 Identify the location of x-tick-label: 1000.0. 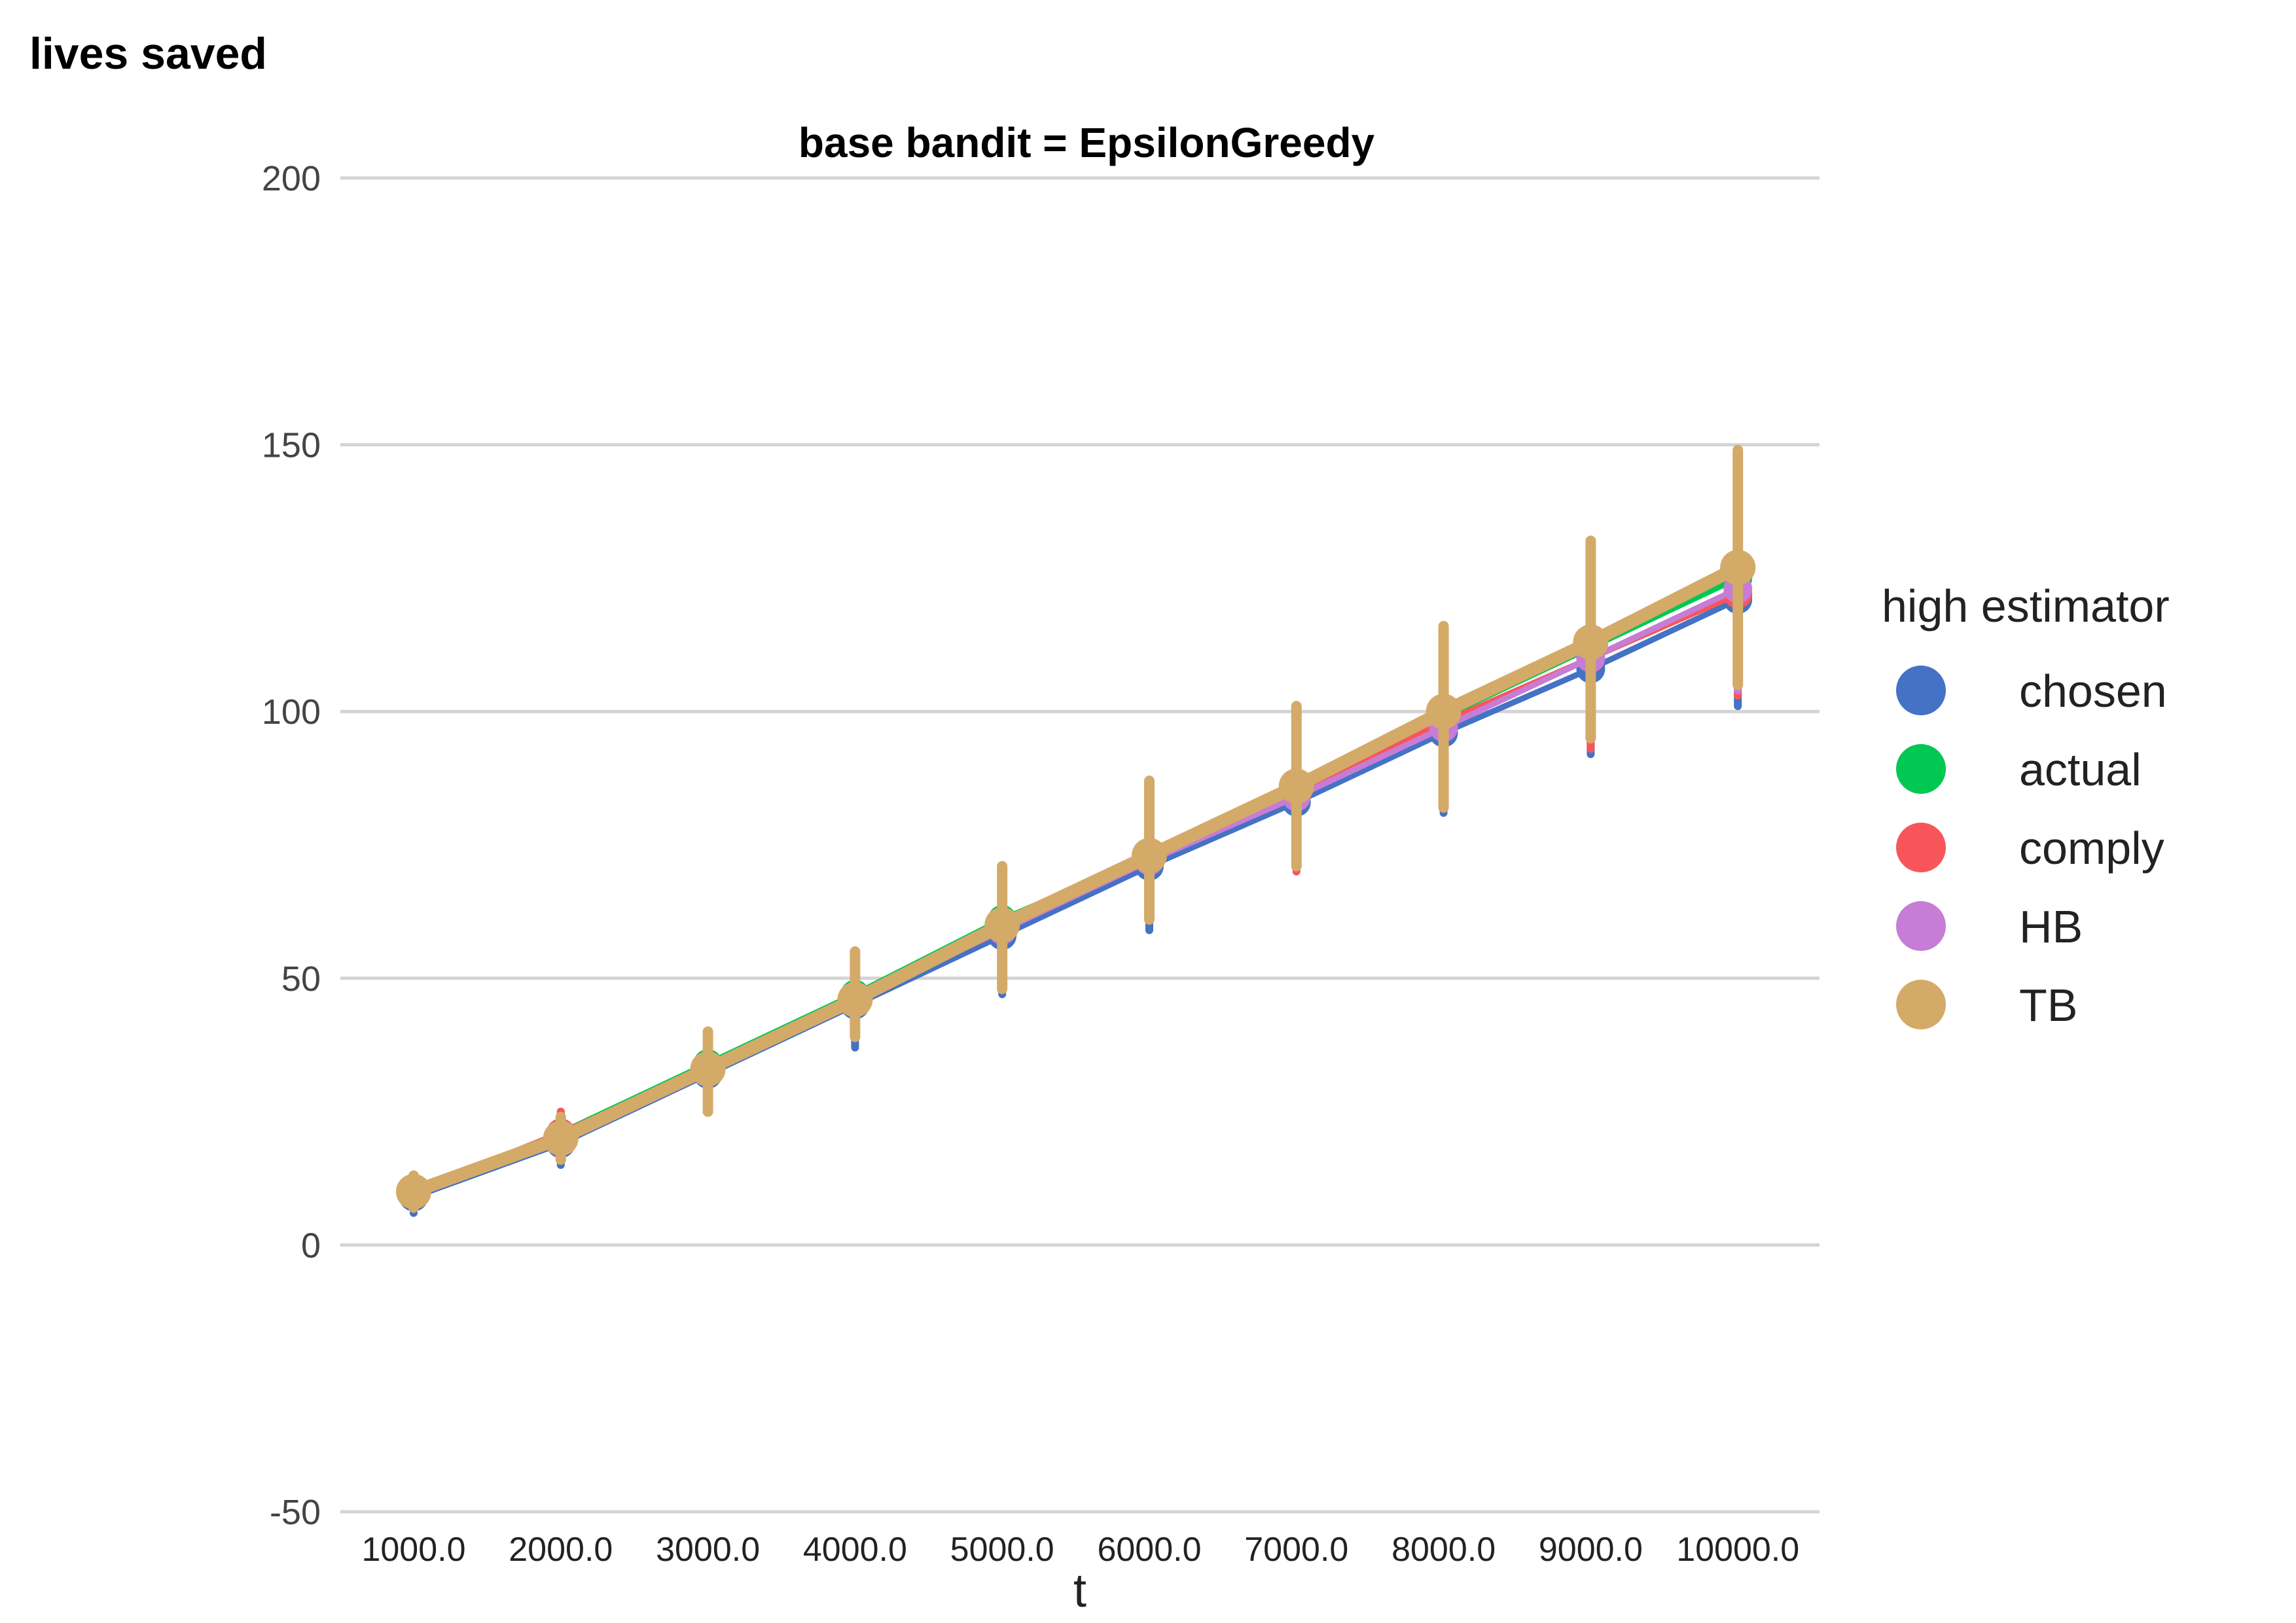
(413, 1550).